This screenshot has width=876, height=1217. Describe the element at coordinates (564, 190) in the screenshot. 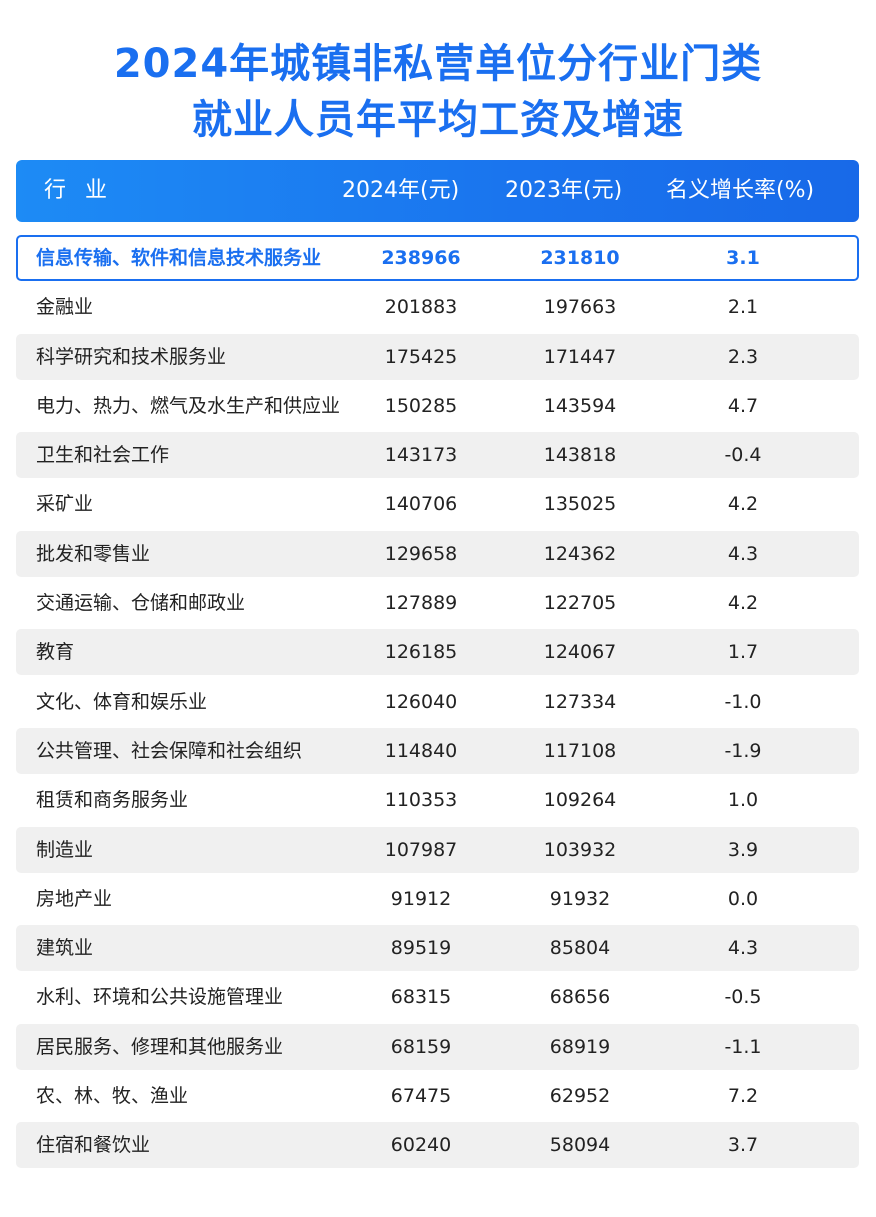

I see `header-2023: 2023年(元)` at that location.